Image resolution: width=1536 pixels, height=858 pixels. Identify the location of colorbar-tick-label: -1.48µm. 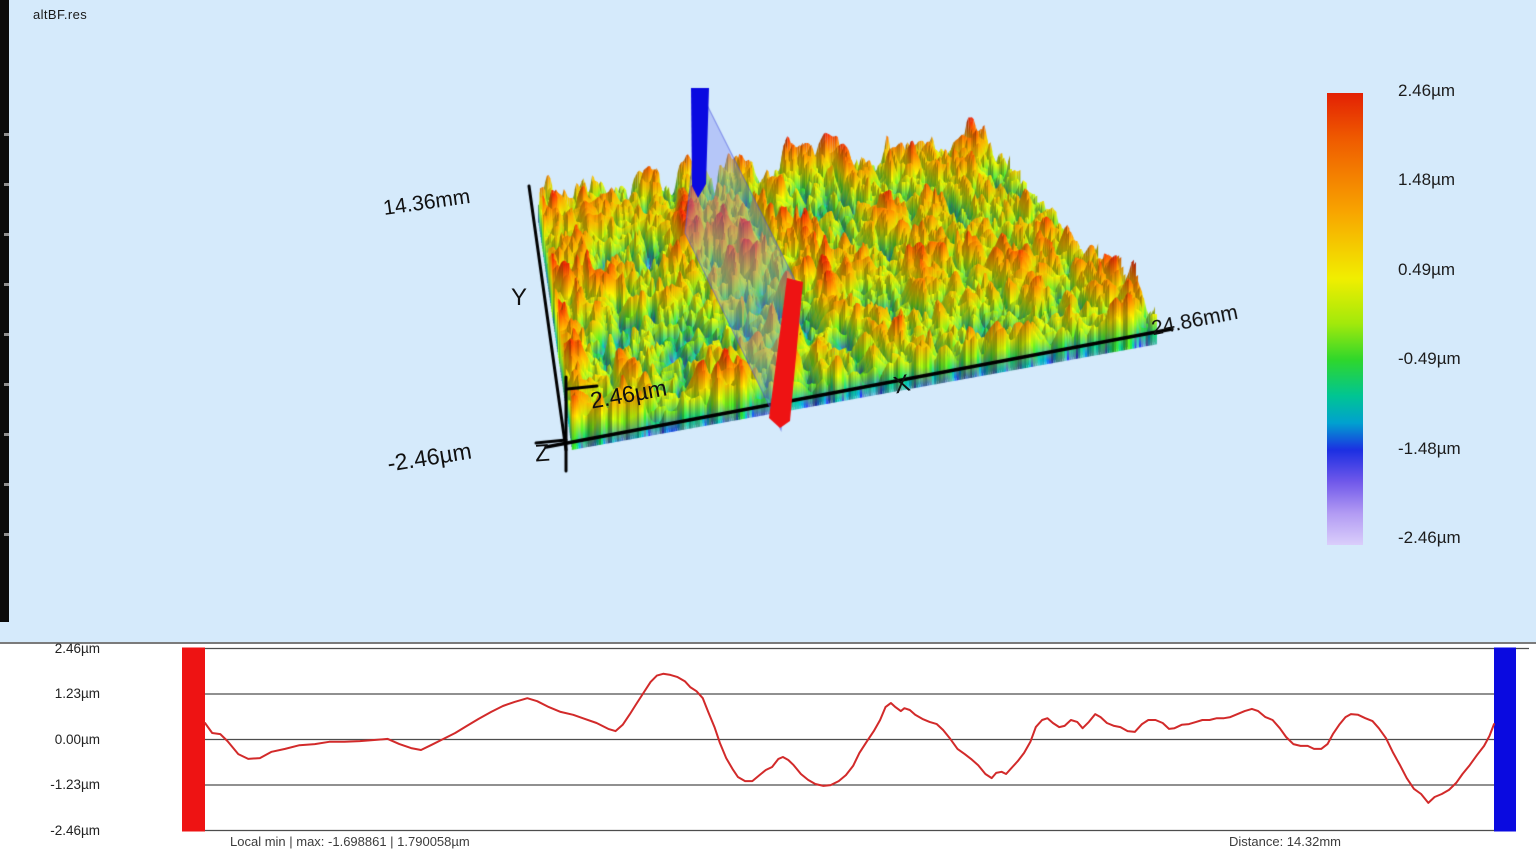
(1429, 448).